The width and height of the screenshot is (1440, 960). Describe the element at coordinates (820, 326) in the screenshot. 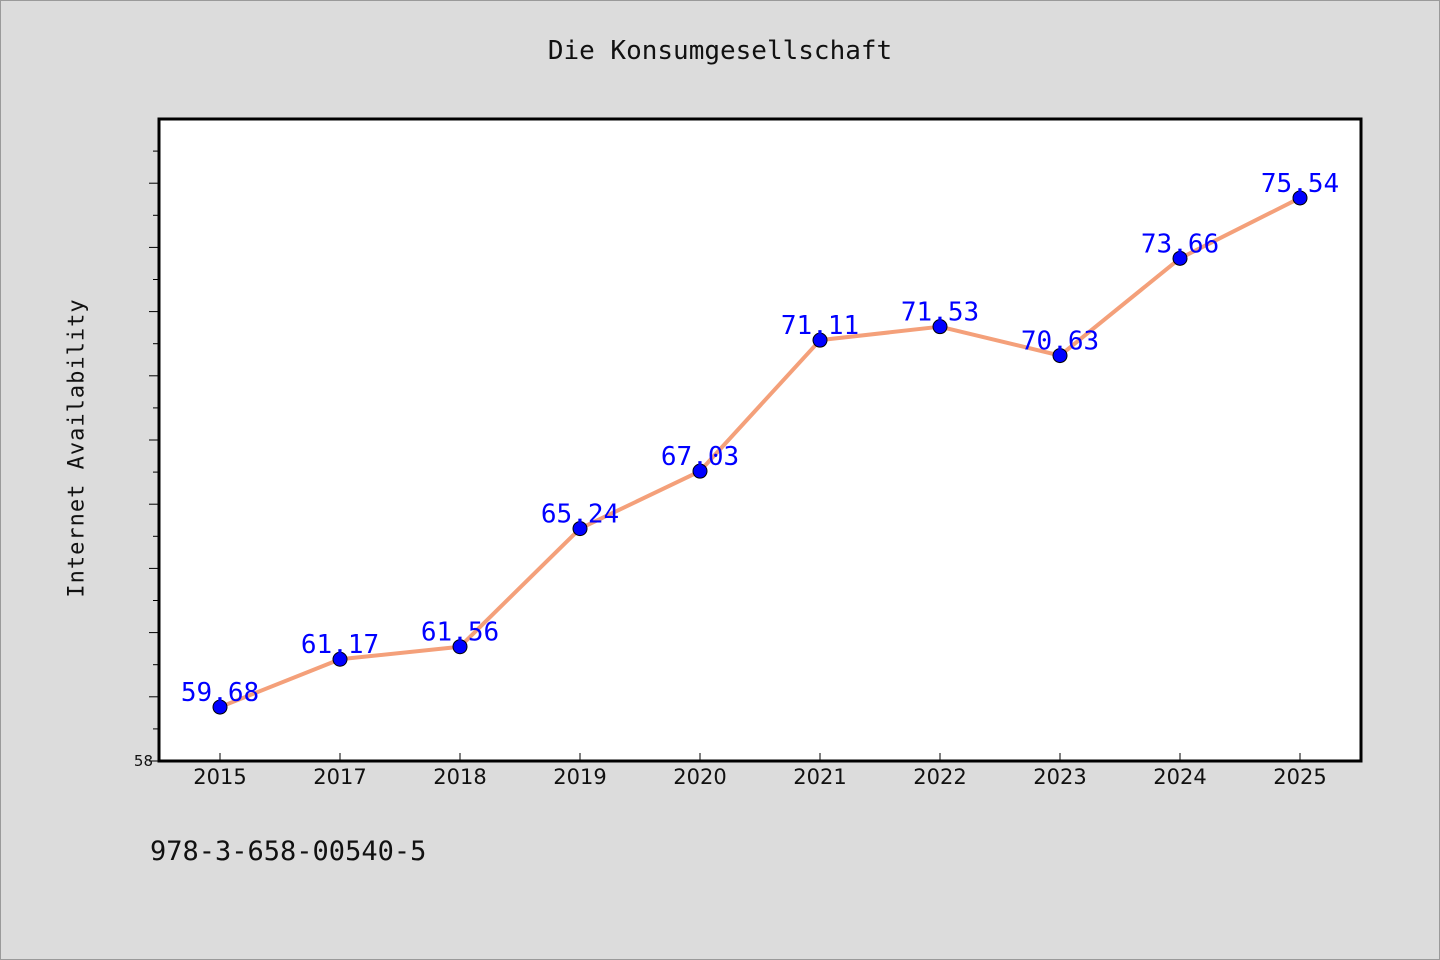

I see `data-label: 71.11` at that location.